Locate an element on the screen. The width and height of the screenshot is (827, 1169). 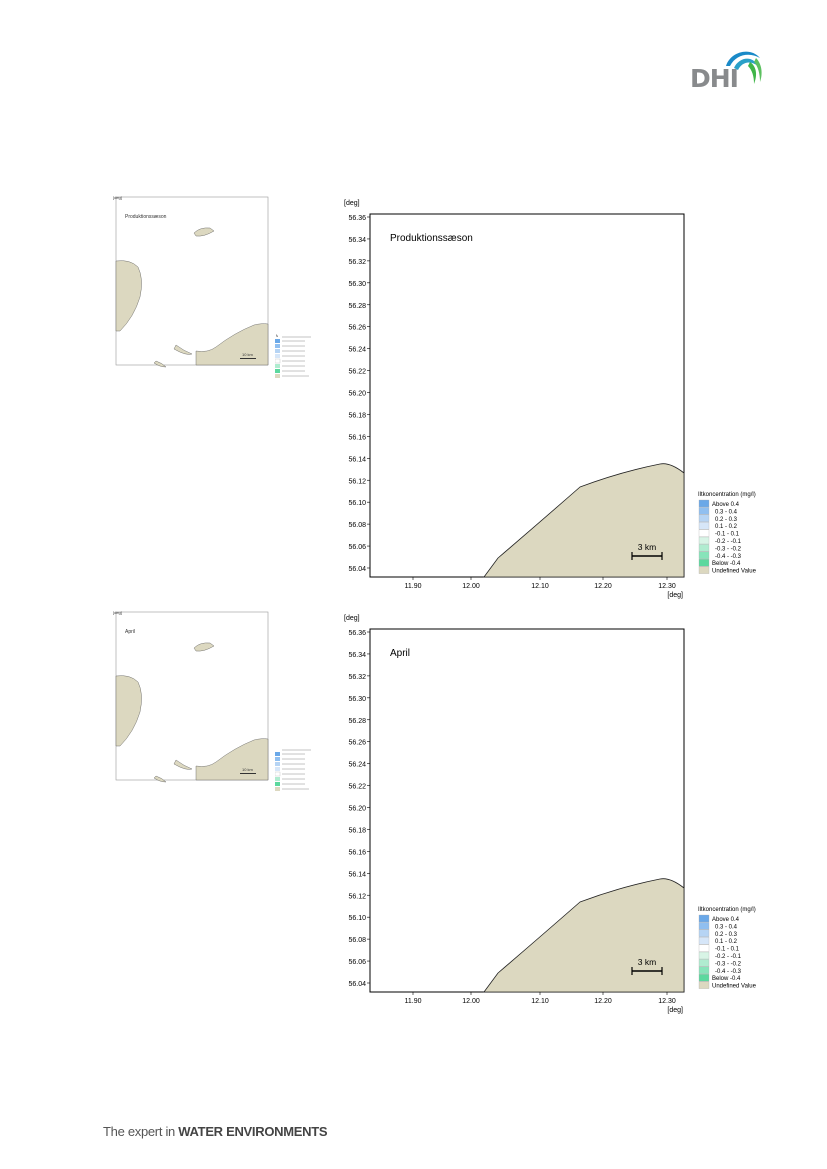
y-tick-label: 56.06 is located at coordinates (357, 962).